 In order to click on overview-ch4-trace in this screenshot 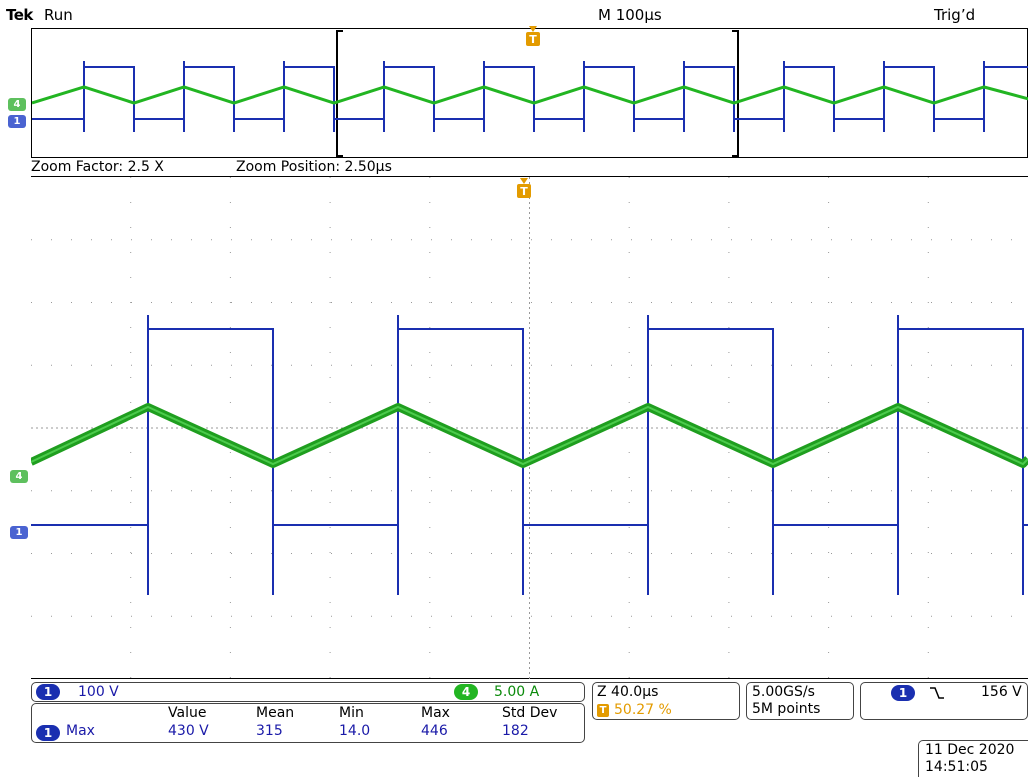, I will do `click(530, 95)`.